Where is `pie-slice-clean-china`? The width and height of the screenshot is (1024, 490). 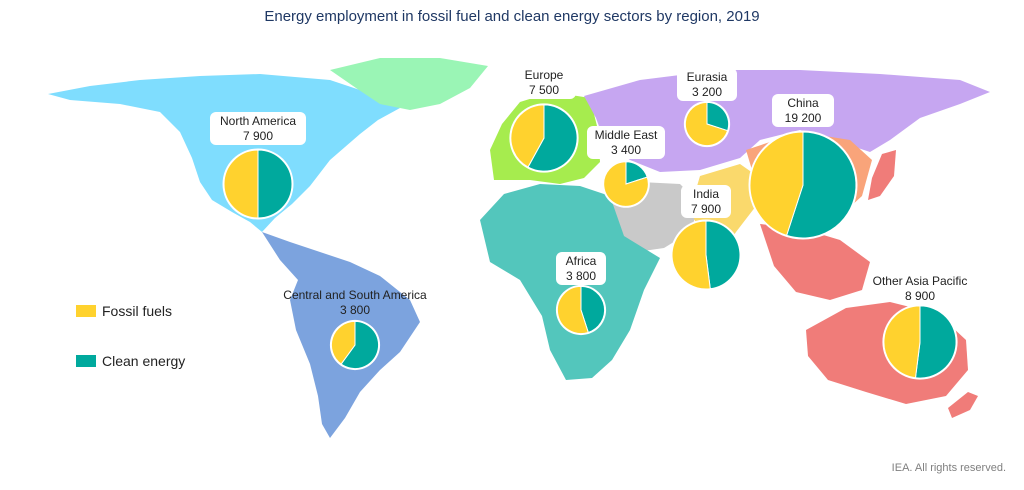
pie-slice-clean-china is located at coordinates (821, 185).